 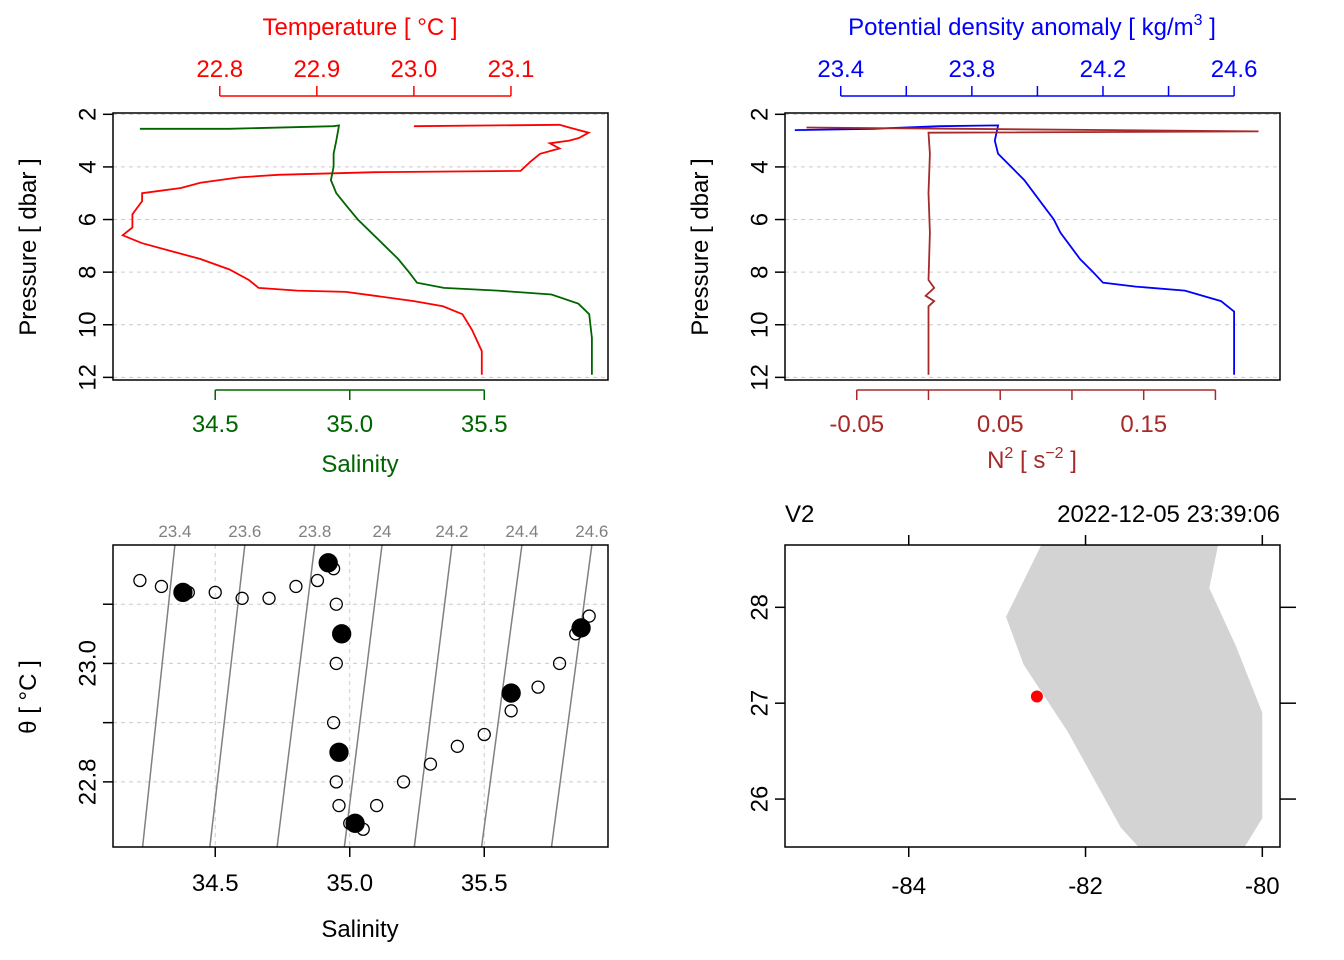 I want to click on p4-map-content, so click(x=1134, y=696).